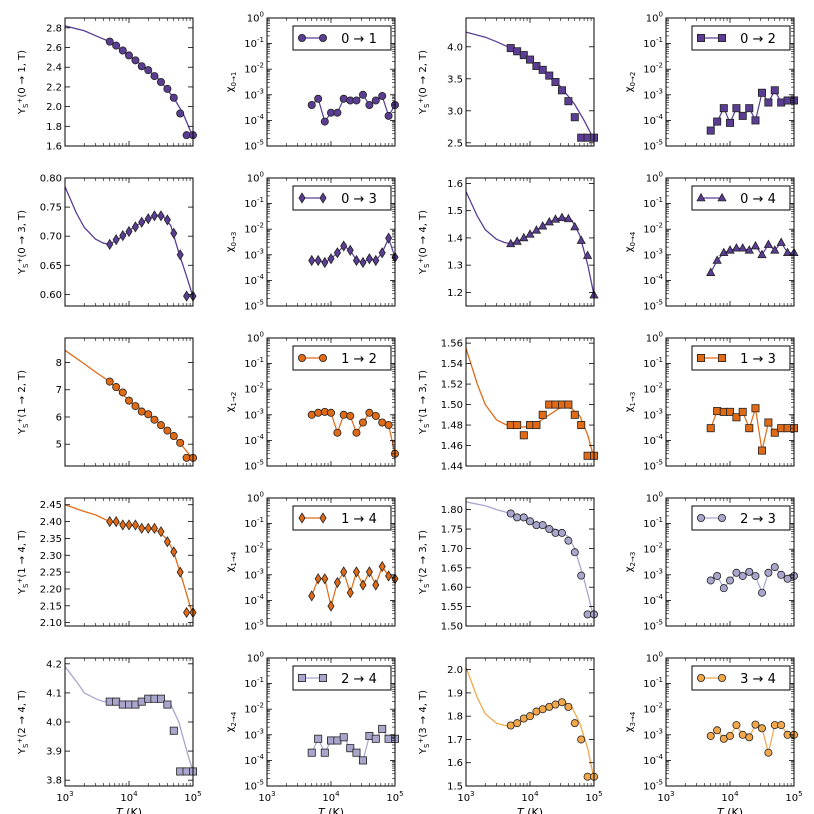  What do you see at coordinates (452, 627) in the screenshot?
I see `y-tick-label: 1.50` at bounding box center [452, 627].